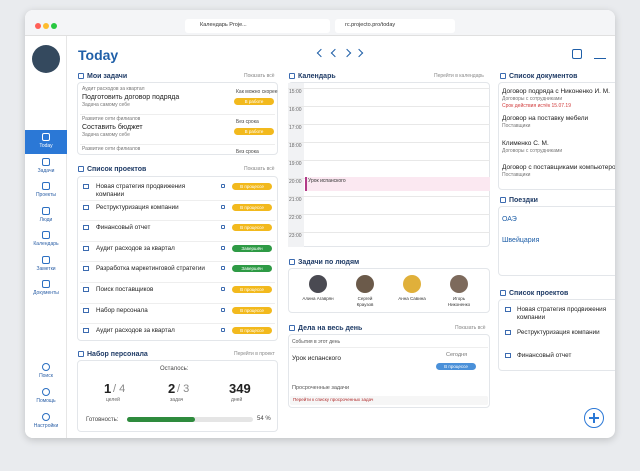  I want to click on nav-item: Настройки, so click(46, 426).